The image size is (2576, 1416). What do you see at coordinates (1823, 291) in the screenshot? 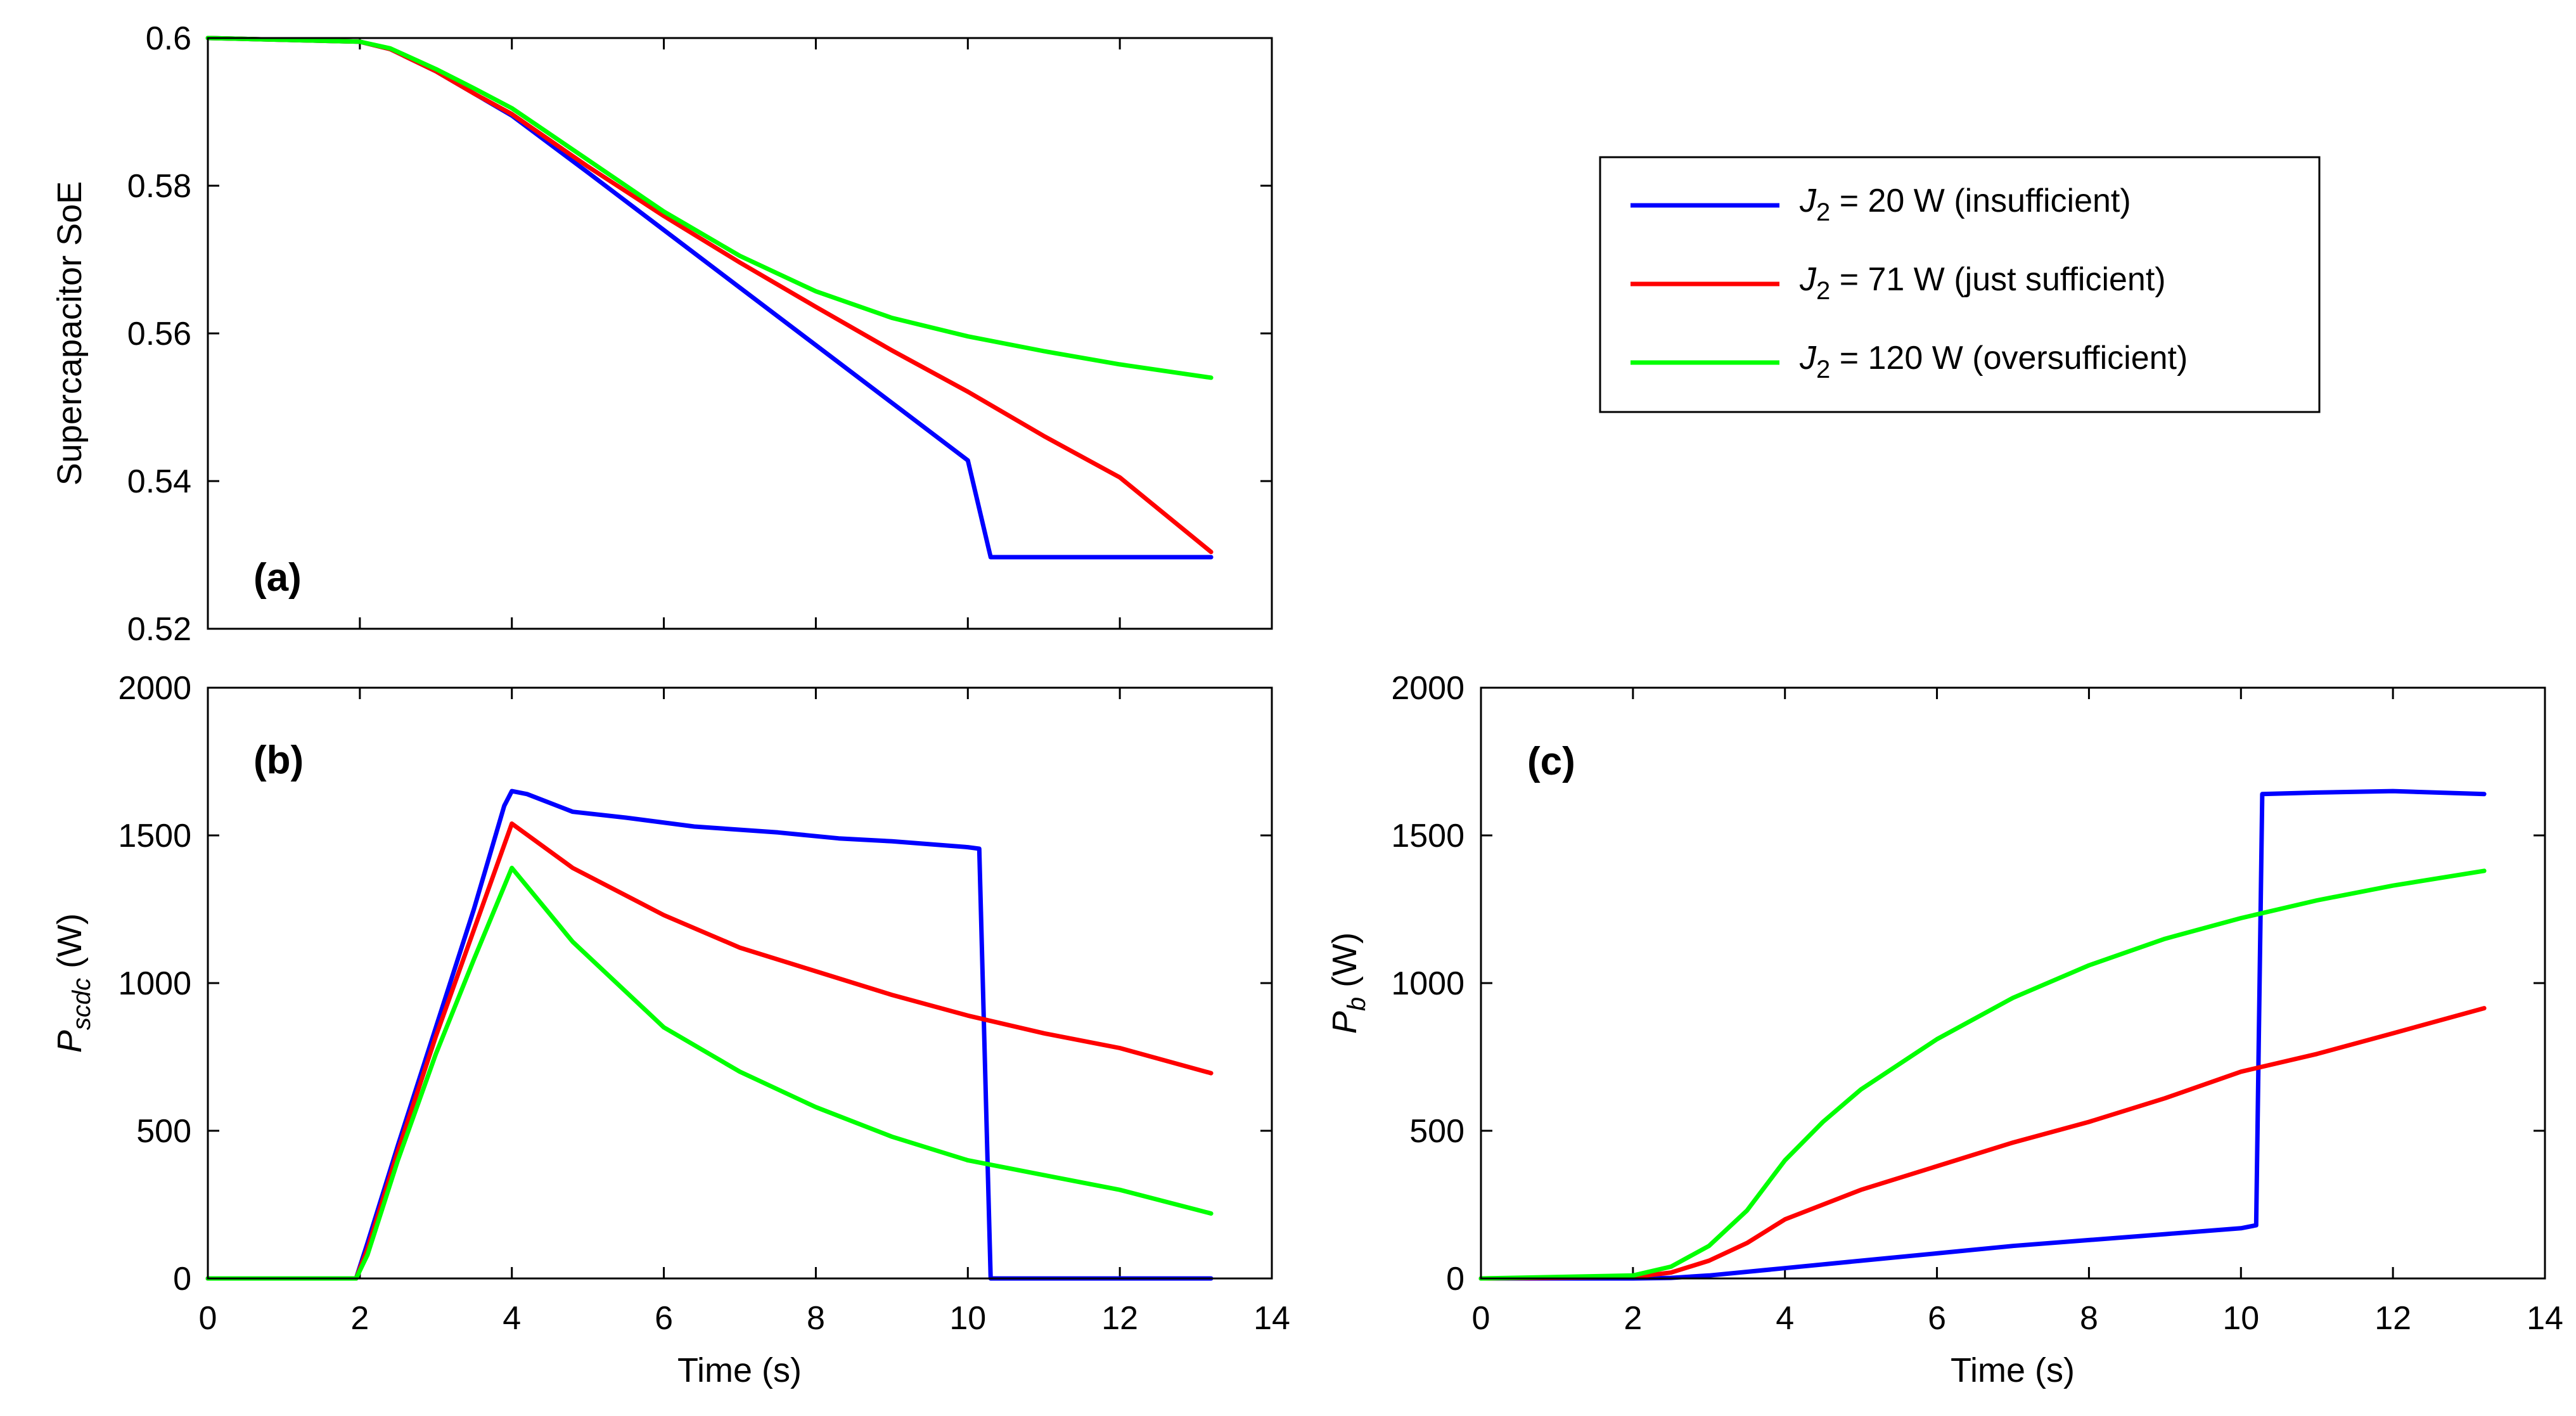
I see `legend-subscript-just-sufficient: 2` at bounding box center [1823, 291].